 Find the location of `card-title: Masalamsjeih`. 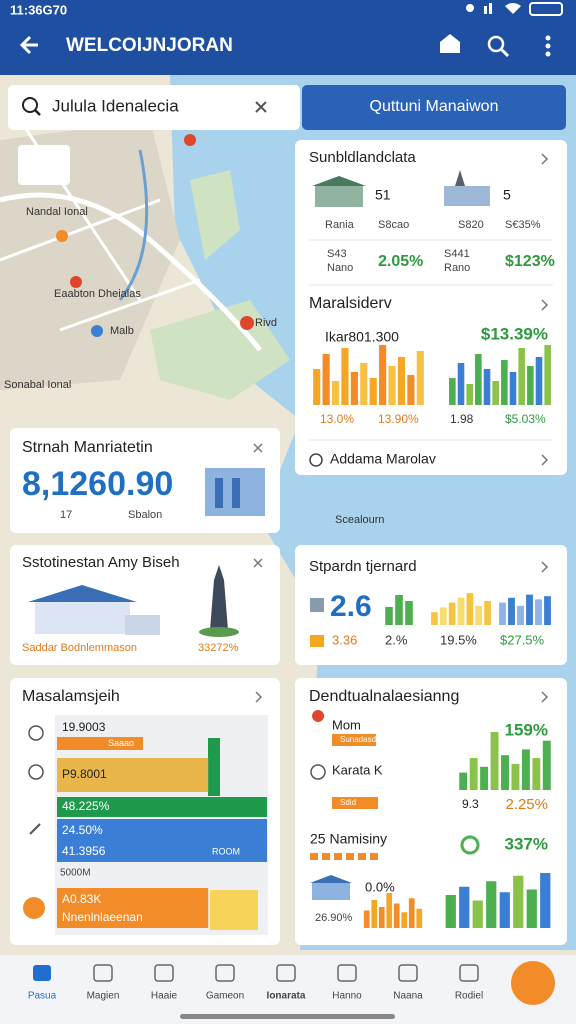

card-title: Masalamsjeih is located at coordinates (71, 696).